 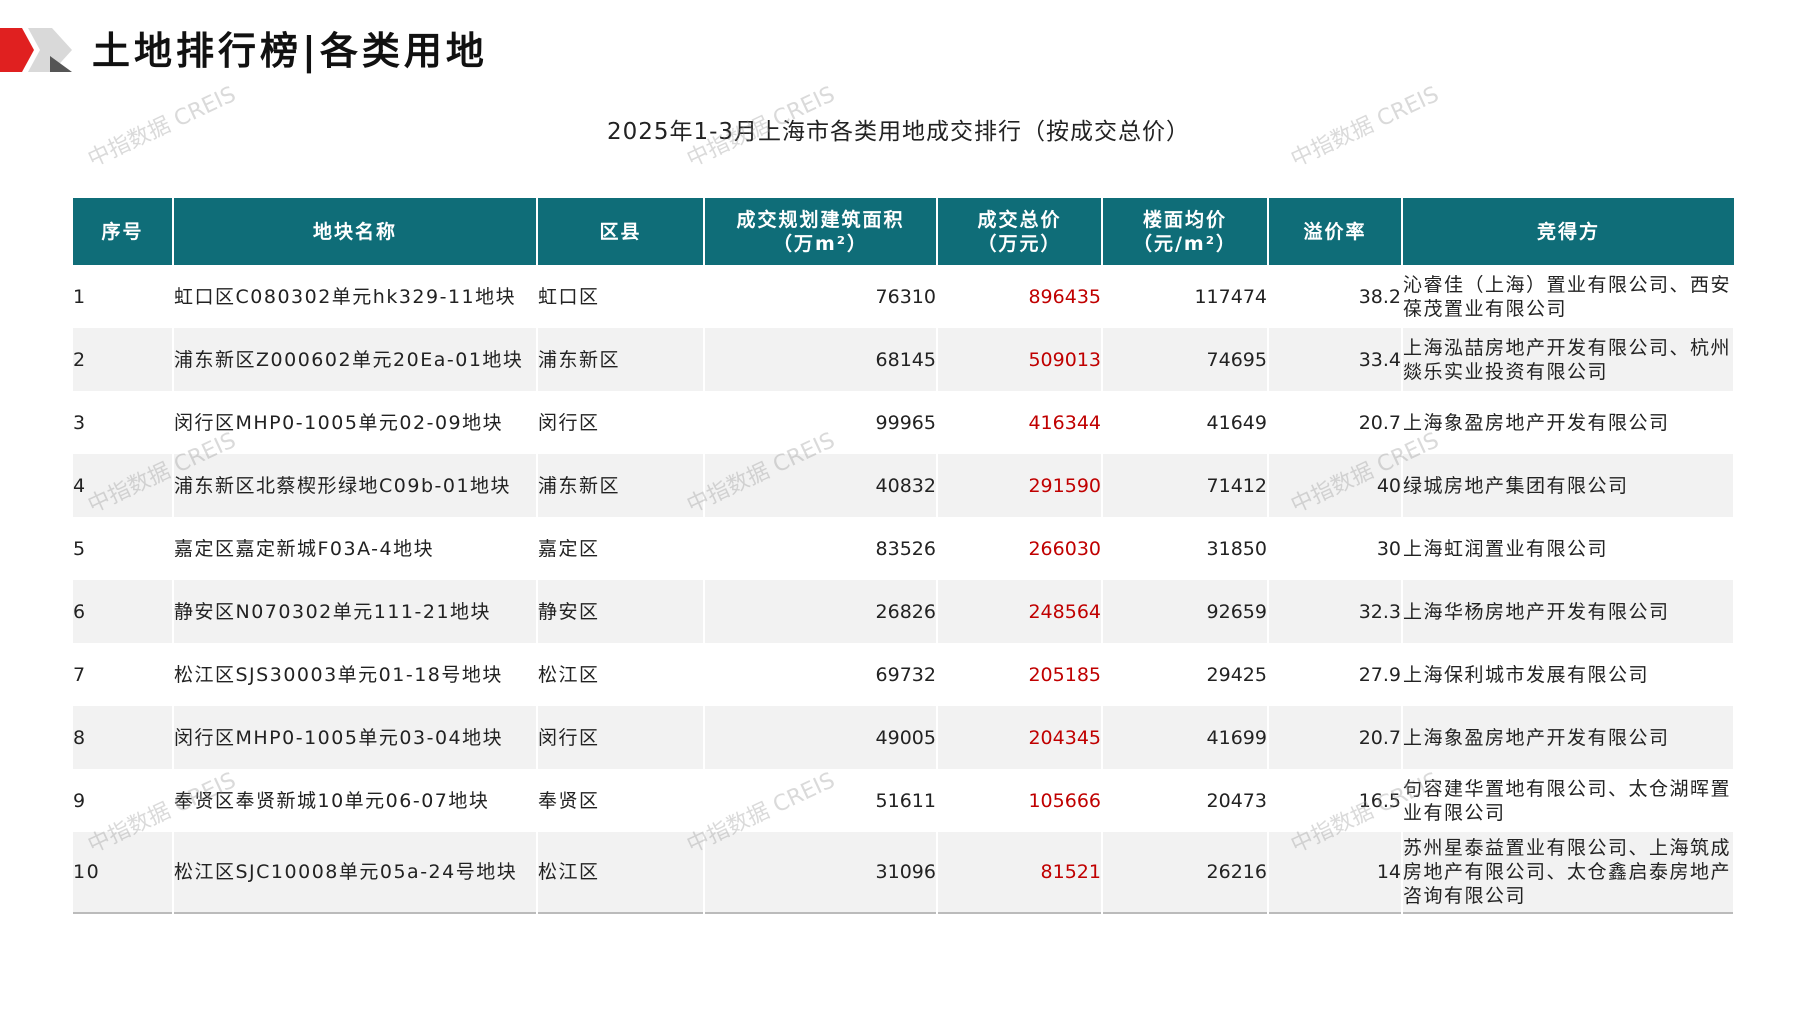 What do you see at coordinates (898, 132) in the screenshot?
I see `table-title: 2025年1-3月上海市各类用地成交排行（按成交总价）` at bounding box center [898, 132].